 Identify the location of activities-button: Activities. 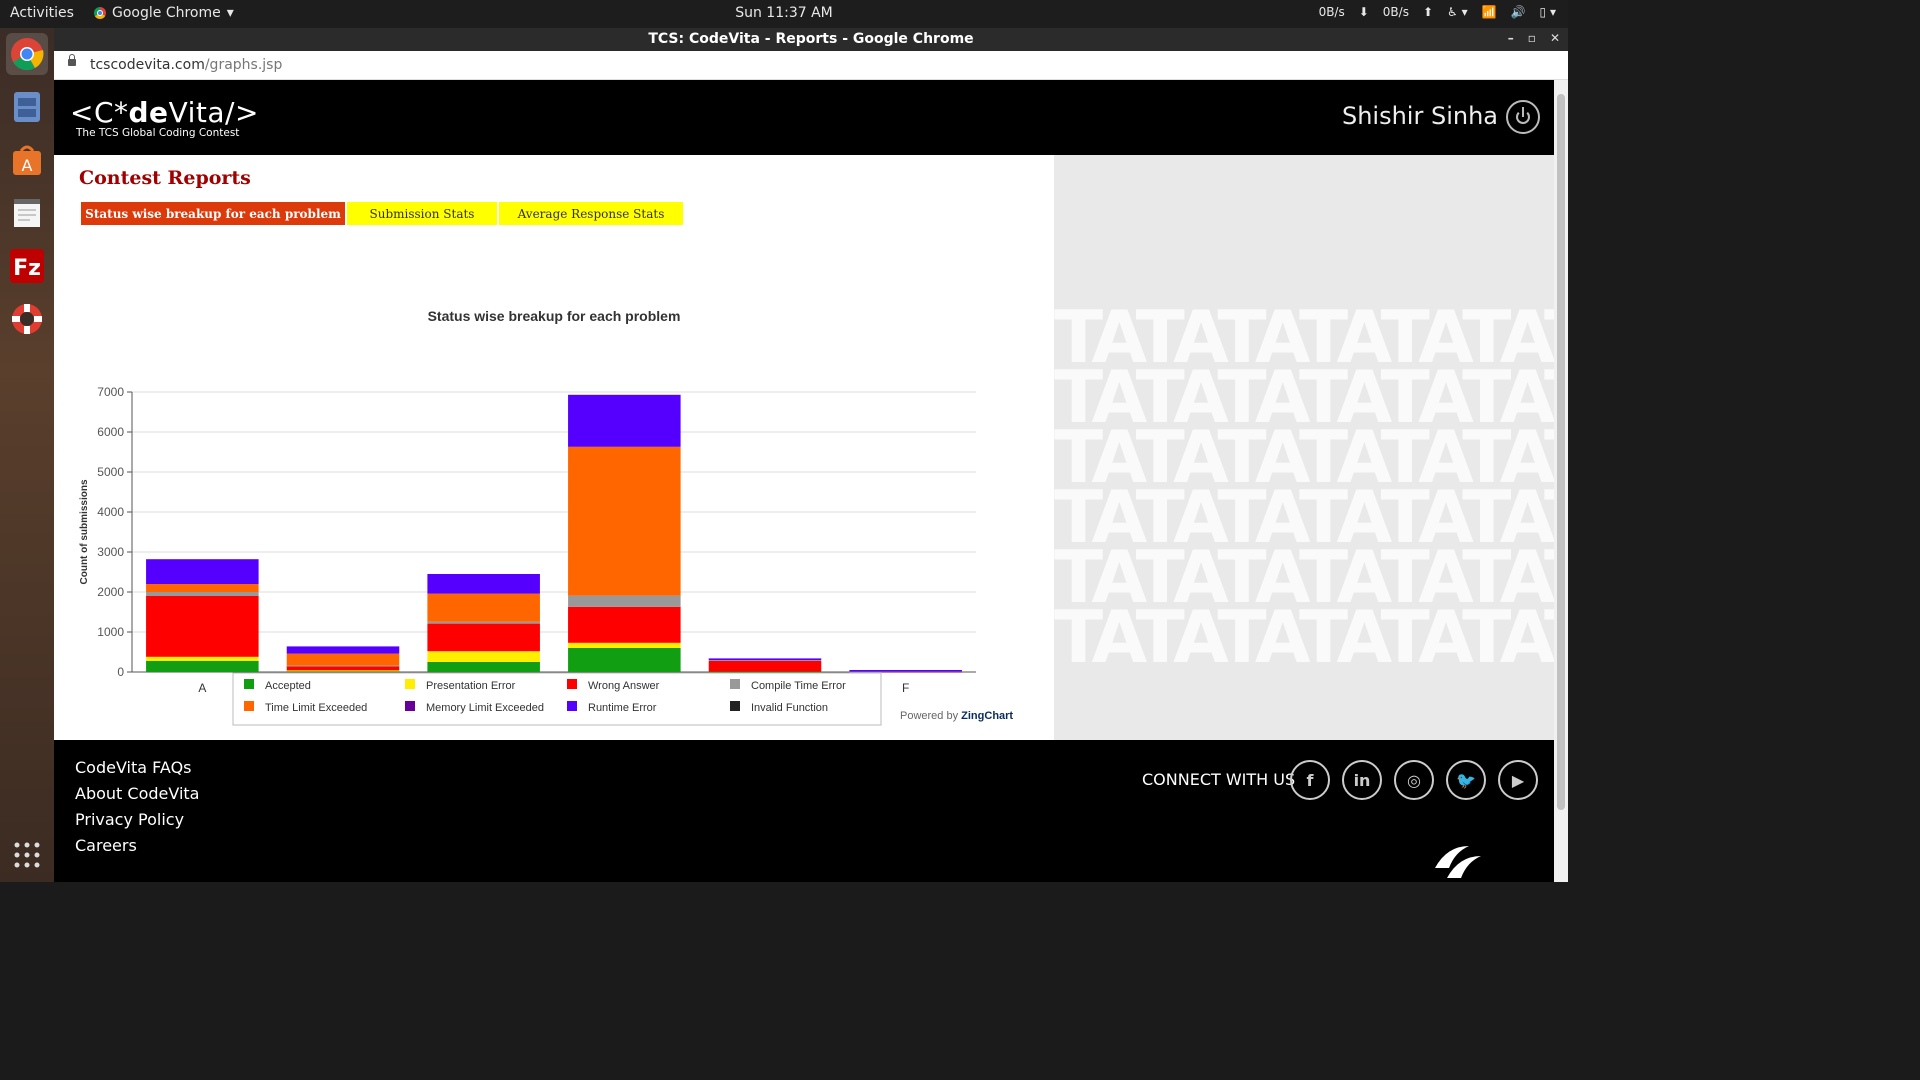
(42, 13).